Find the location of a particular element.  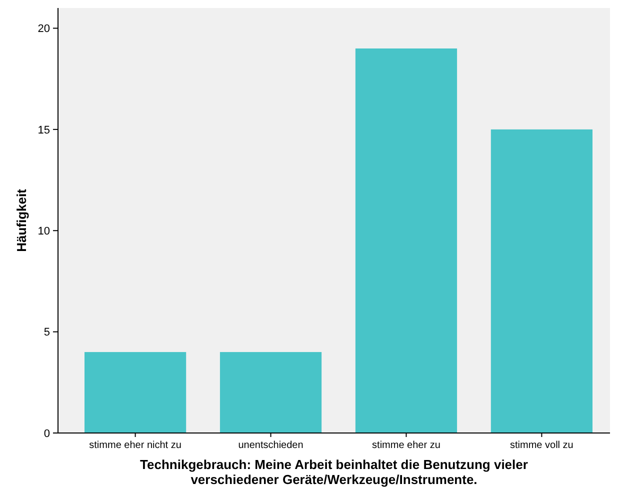

y-tick-label: 5 is located at coordinates (47, 332).